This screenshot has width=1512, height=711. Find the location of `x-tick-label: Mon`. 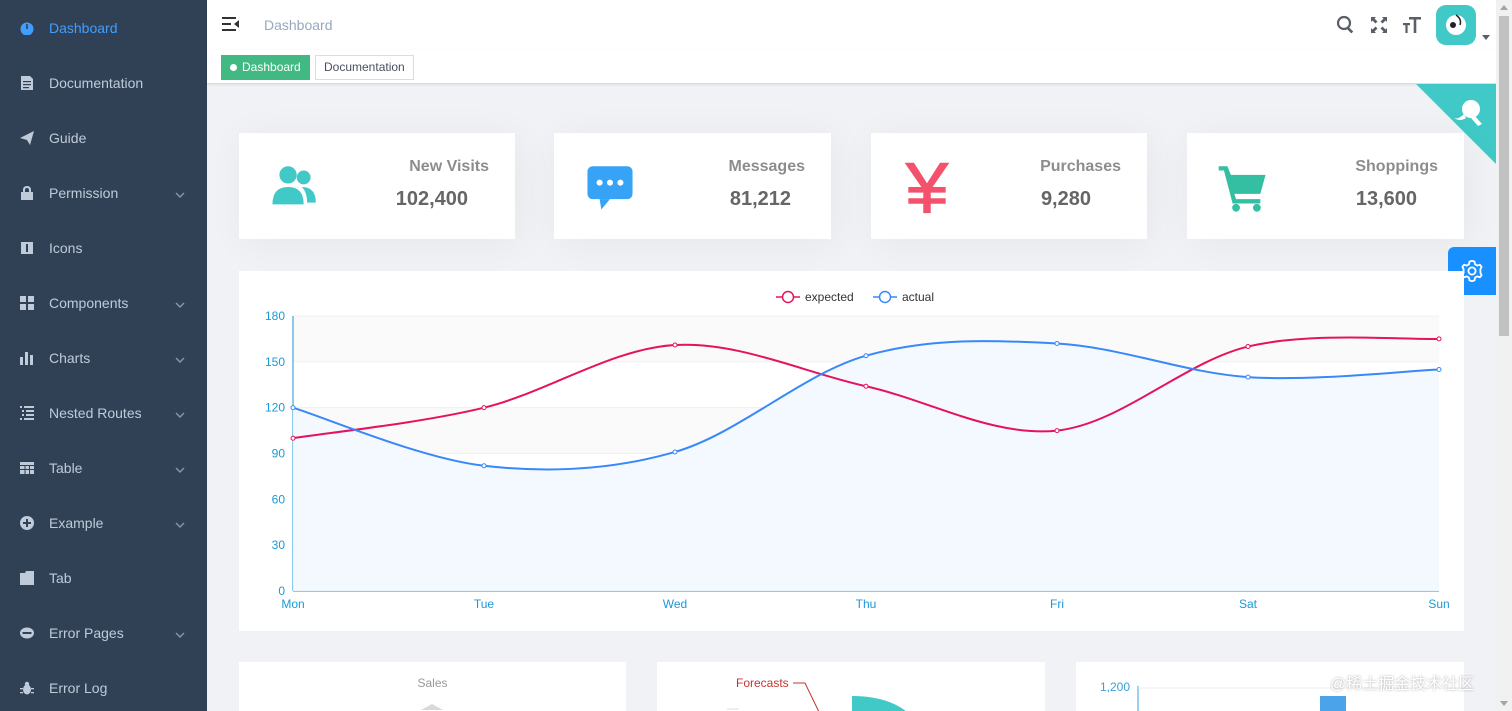

x-tick-label: Mon is located at coordinates (292, 604).